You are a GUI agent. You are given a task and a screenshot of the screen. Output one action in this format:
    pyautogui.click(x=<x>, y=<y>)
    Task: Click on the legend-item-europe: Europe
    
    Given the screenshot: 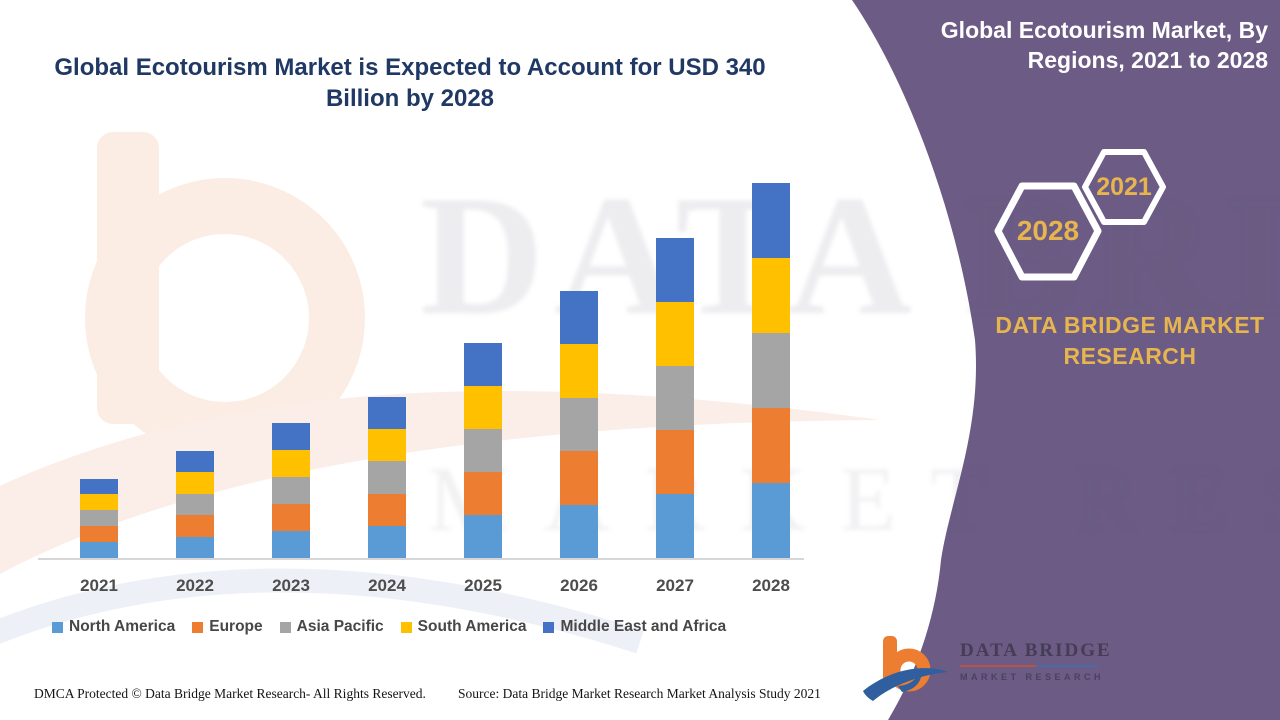 What is the action you would take?
    pyautogui.click(x=227, y=627)
    